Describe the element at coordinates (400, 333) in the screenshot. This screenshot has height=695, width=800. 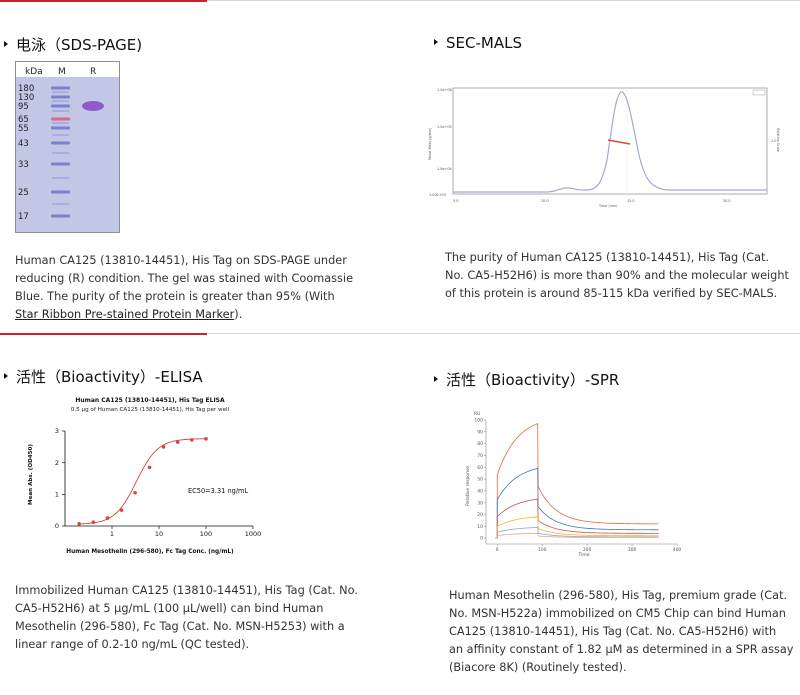
I see `middle-divider` at that location.